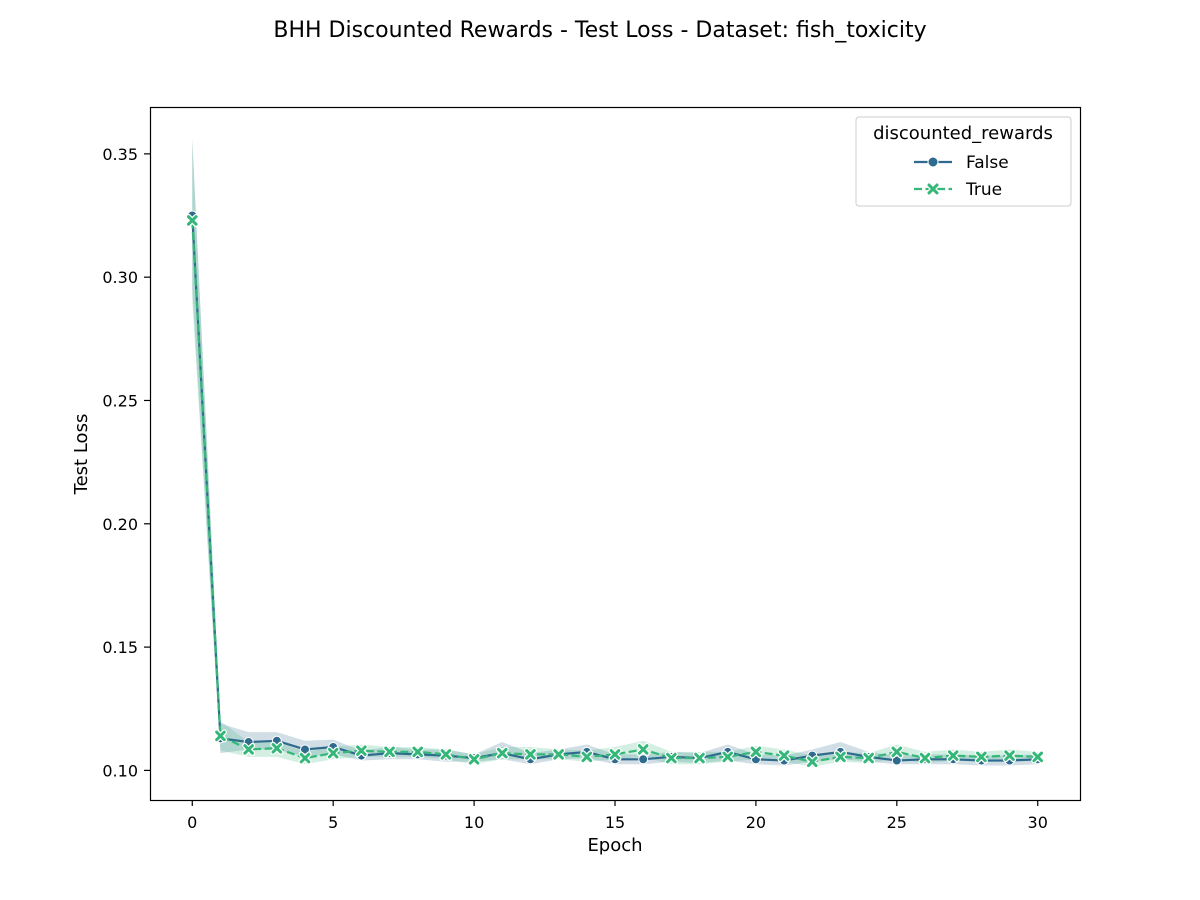 This screenshot has height=900, width=1200. Describe the element at coordinates (983, 190) in the screenshot. I see `legend-label: True` at that location.